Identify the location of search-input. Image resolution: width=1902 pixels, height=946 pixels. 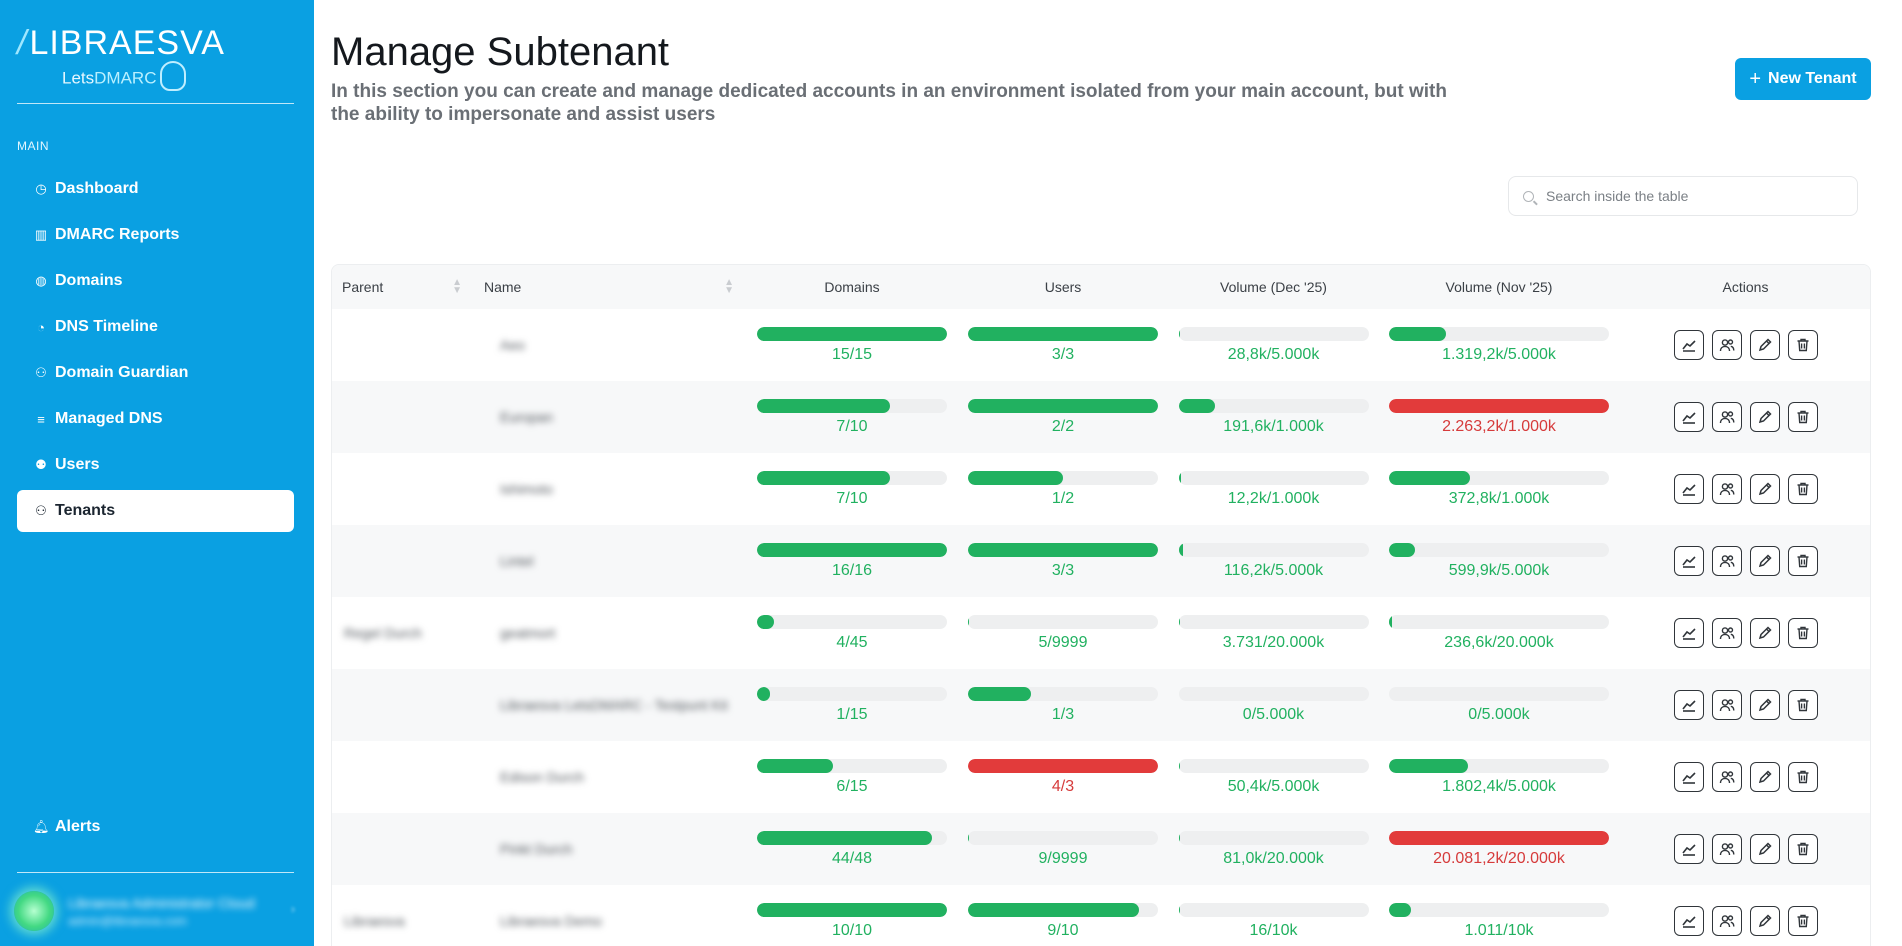
(1696, 196).